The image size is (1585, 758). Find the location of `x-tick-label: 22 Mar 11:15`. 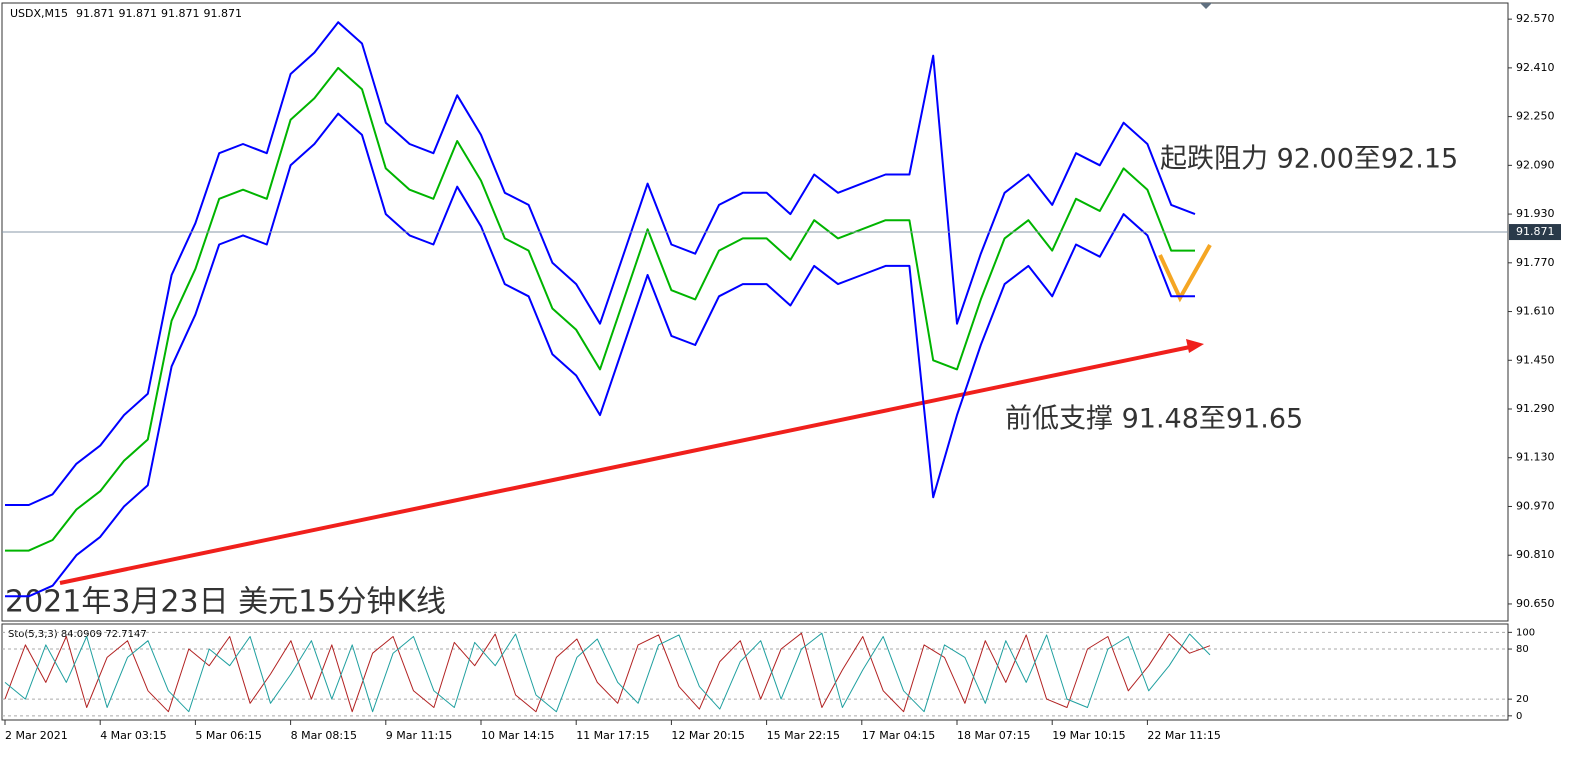

x-tick-label: 22 Mar 11:15 is located at coordinates (1183, 735).